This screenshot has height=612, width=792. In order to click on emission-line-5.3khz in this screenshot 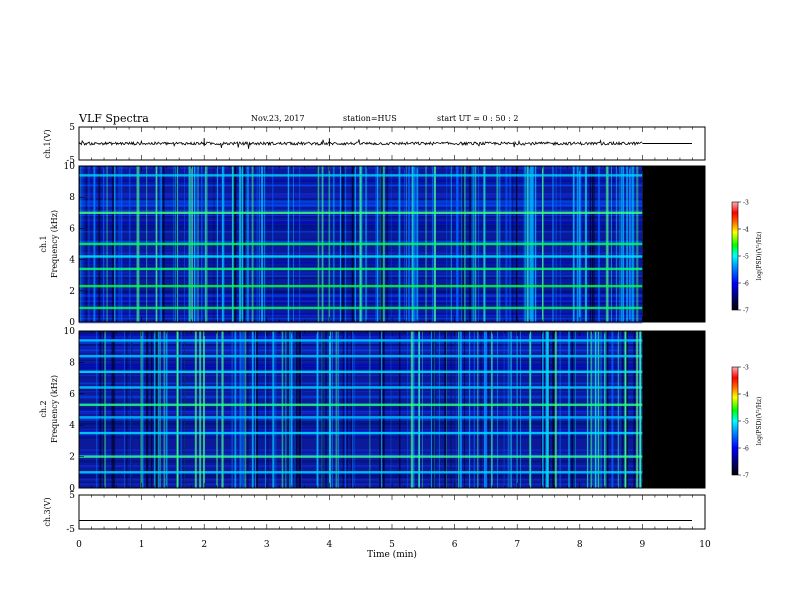, I will do `click(361, 404)`.